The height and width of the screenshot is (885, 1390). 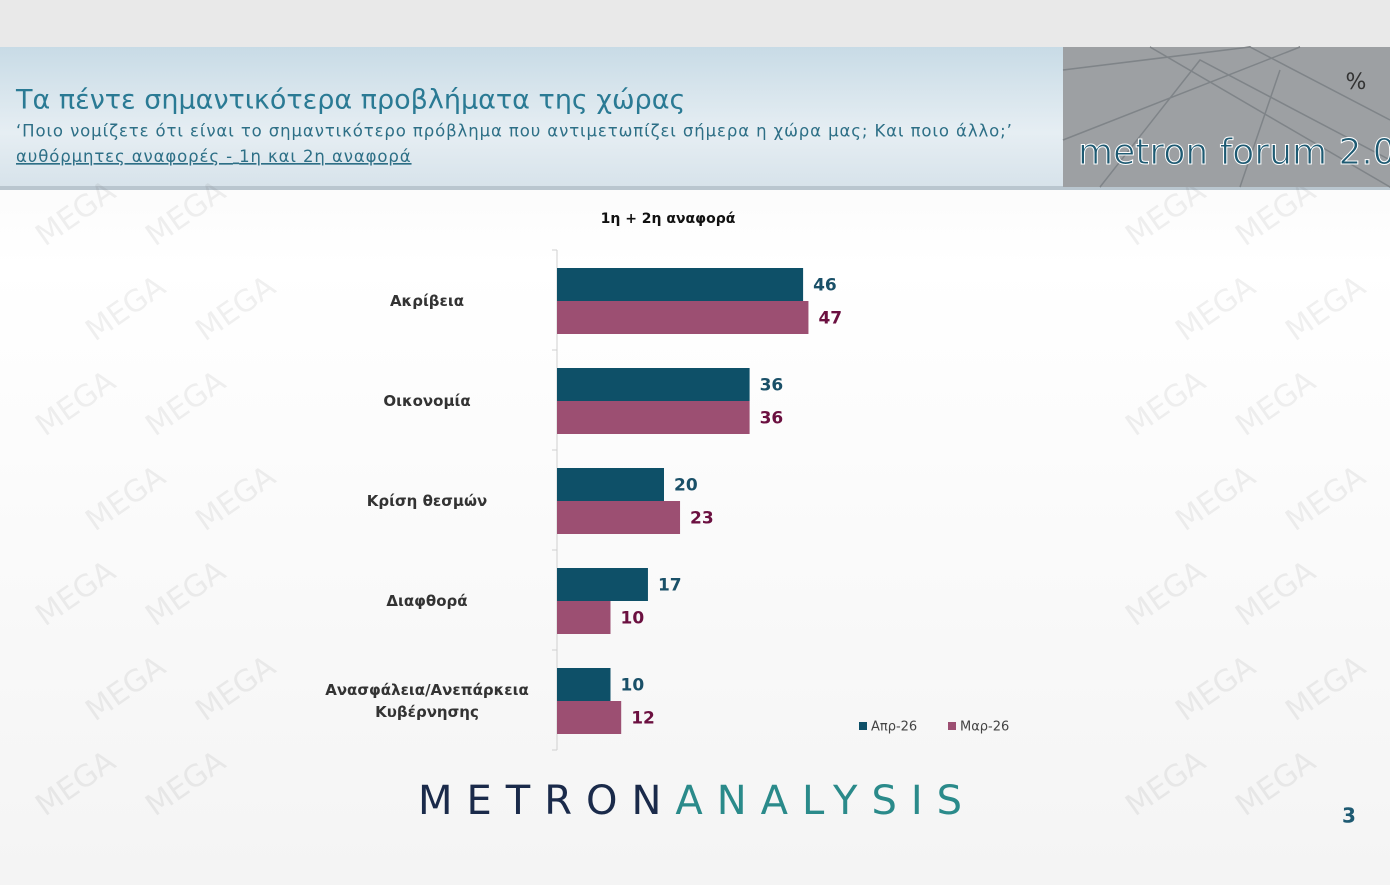 What do you see at coordinates (695, 23) in the screenshot?
I see `top-strip` at bounding box center [695, 23].